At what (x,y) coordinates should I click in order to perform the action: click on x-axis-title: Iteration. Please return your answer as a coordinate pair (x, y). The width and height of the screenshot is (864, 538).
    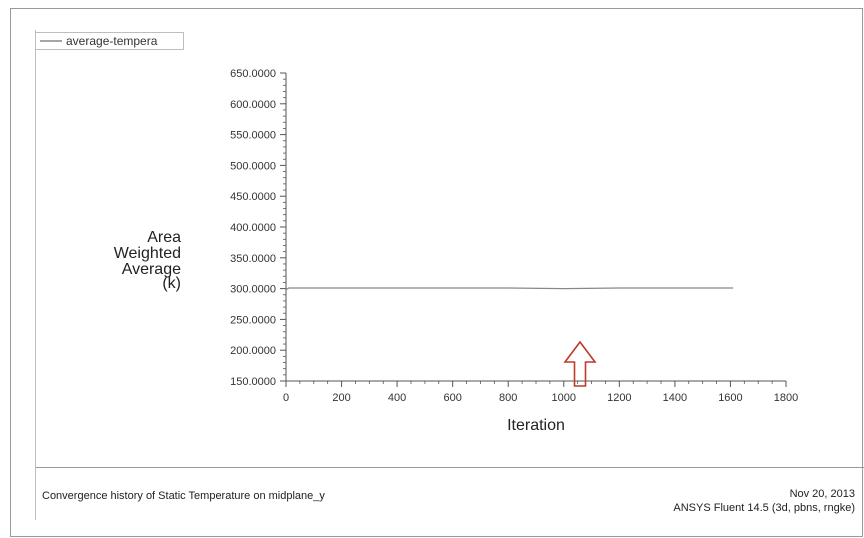
    Looking at the image, I should click on (536, 425).